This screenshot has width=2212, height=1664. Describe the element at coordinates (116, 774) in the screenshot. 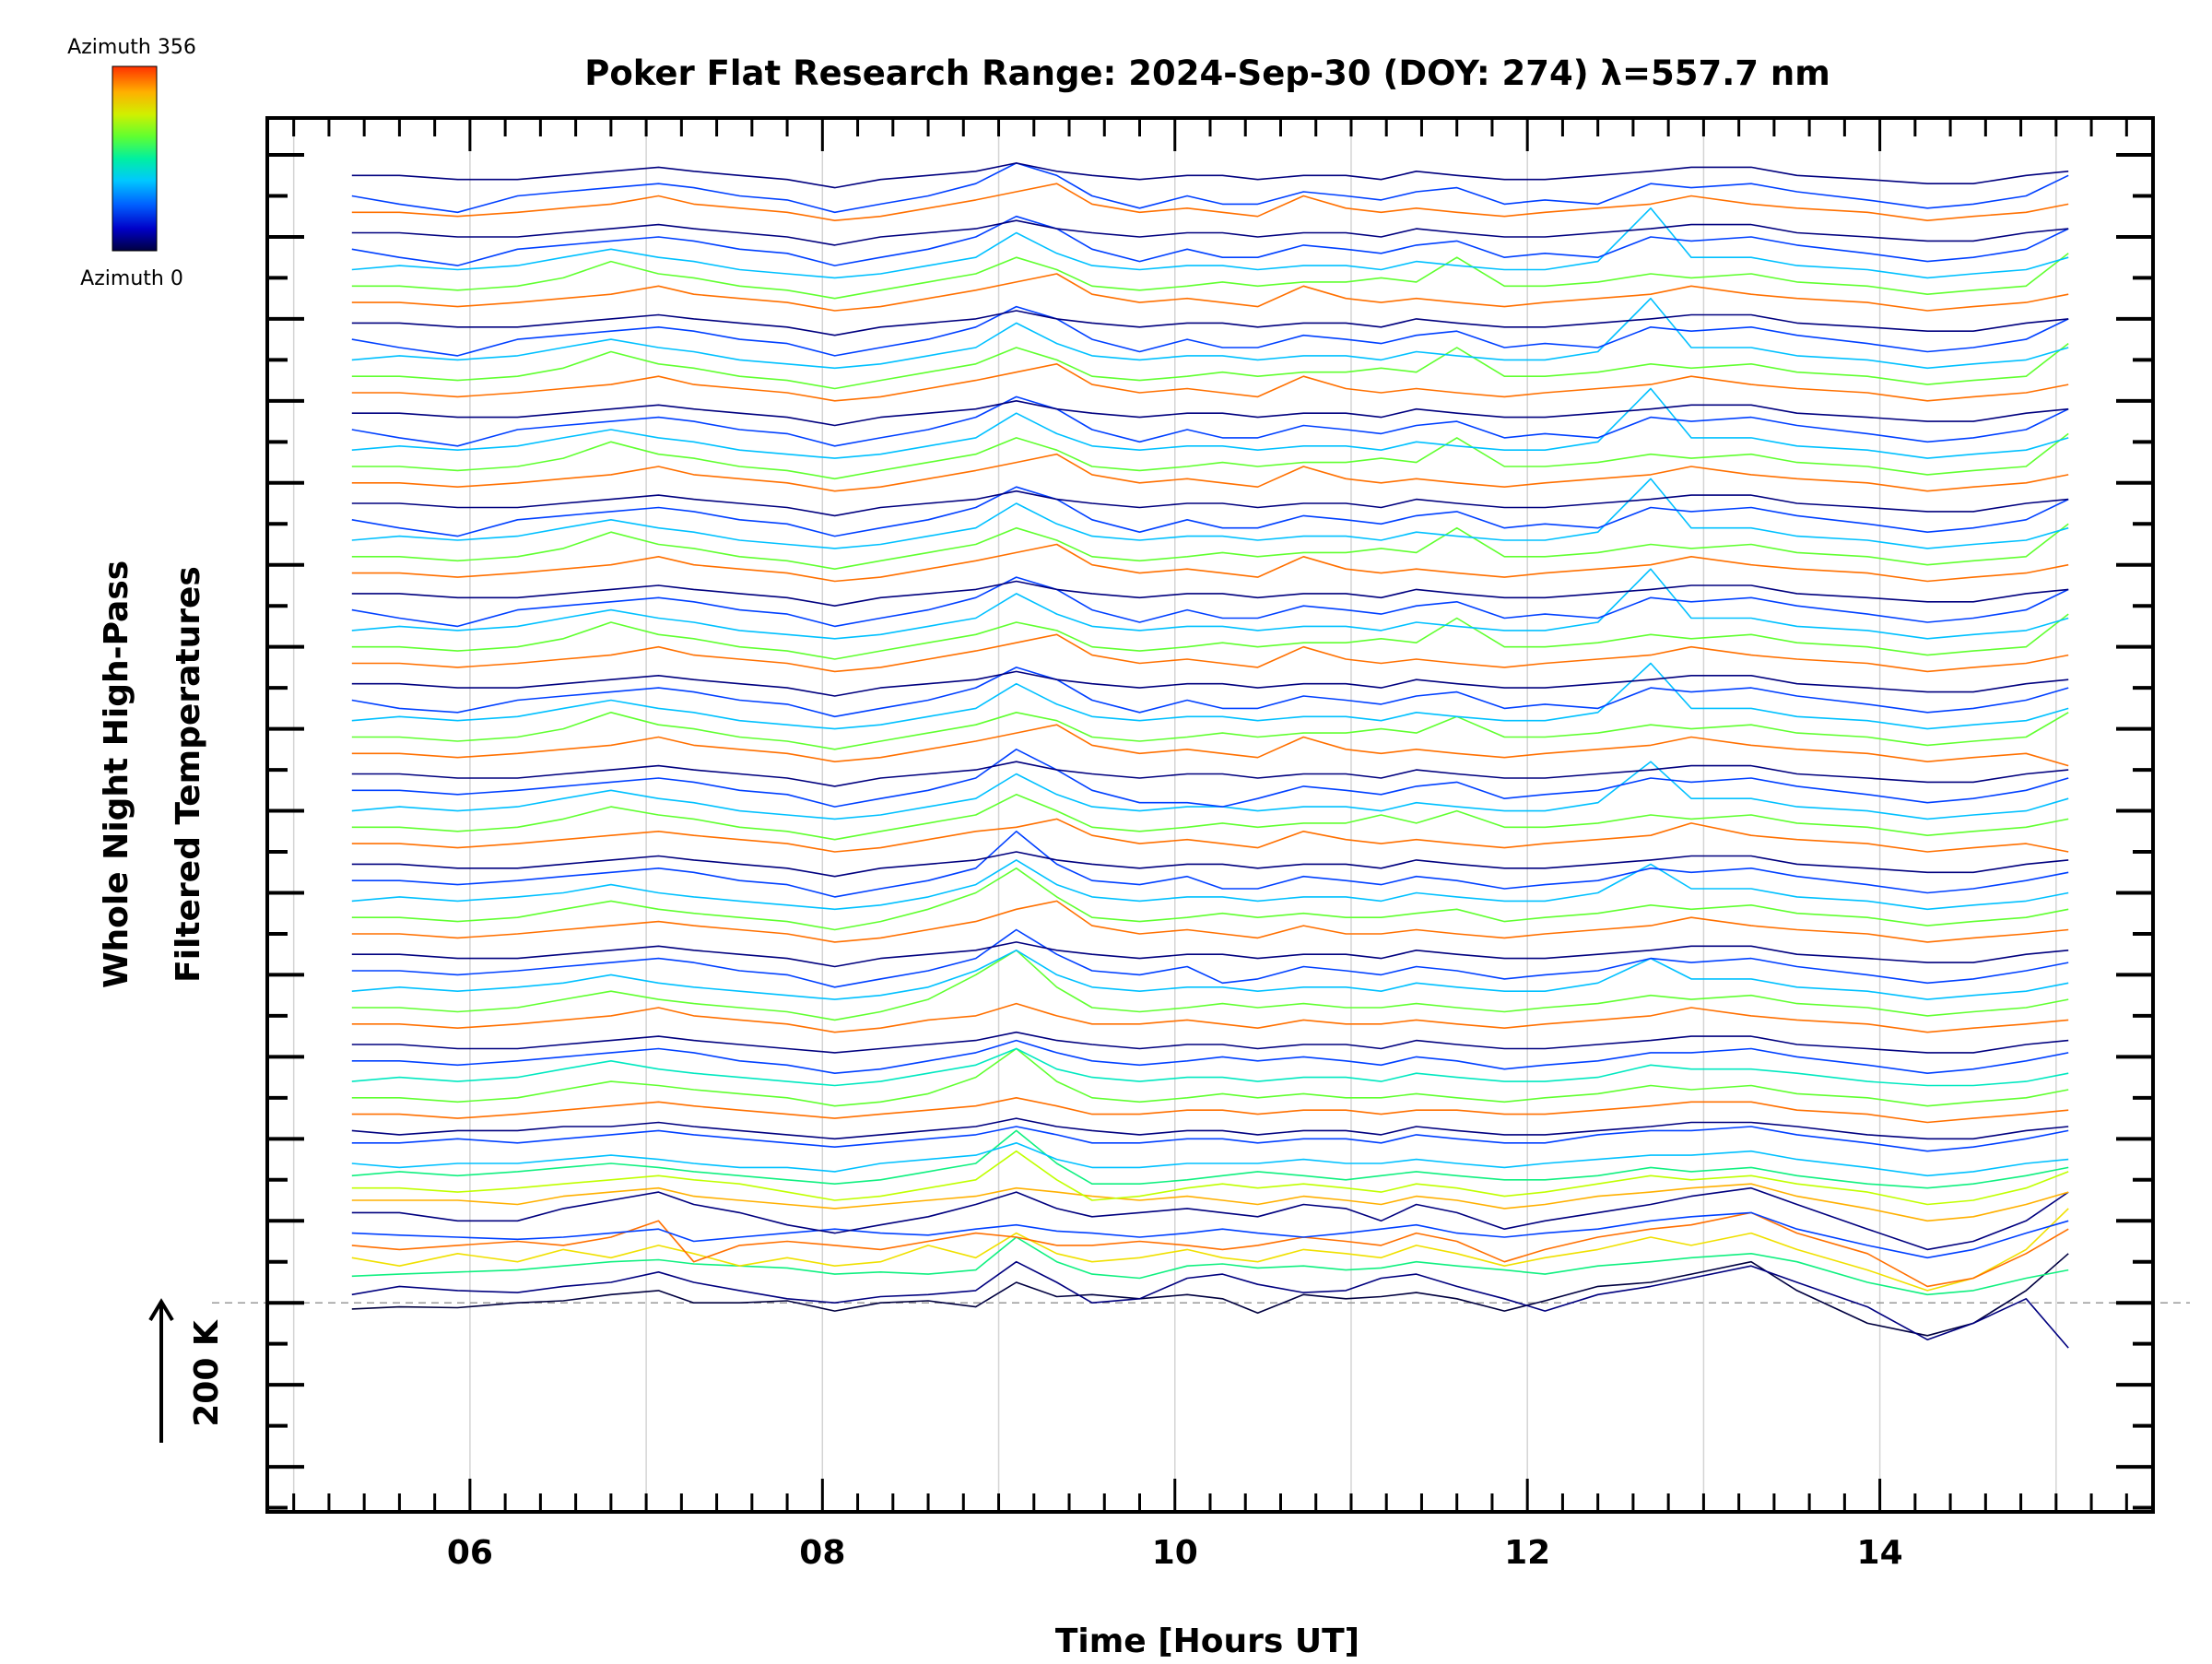

I see `y-axis-label-line1: Whole Night High-Pass` at that location.